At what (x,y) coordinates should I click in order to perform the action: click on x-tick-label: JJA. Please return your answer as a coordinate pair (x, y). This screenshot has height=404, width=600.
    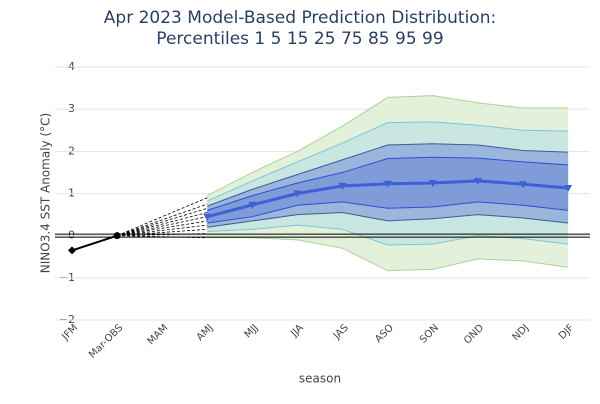
    Looking at the image, I should click on (296, 330).